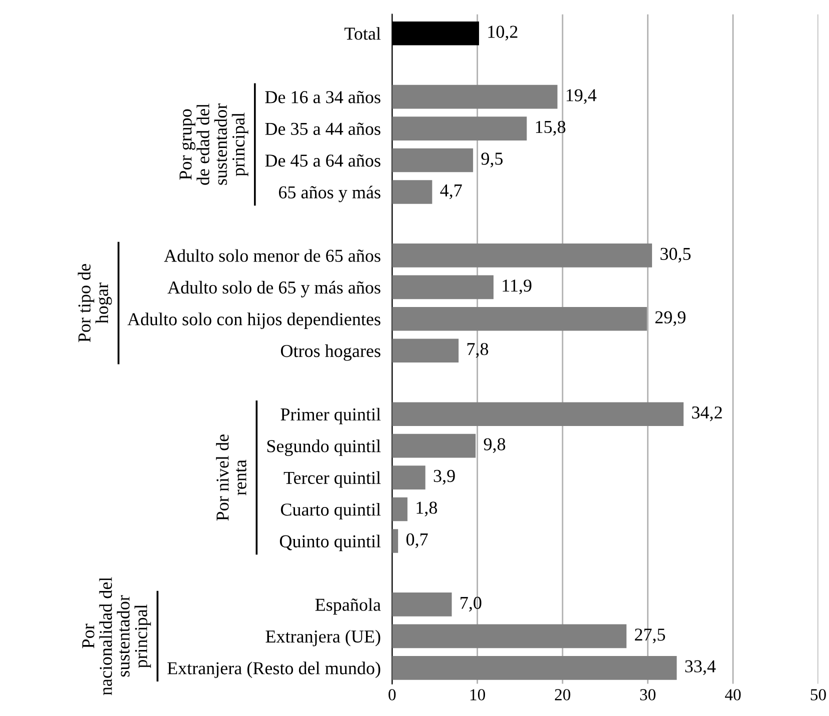  I want to click on y-tick-label: Extranjera (Resto del mundo), so click(273, 670).